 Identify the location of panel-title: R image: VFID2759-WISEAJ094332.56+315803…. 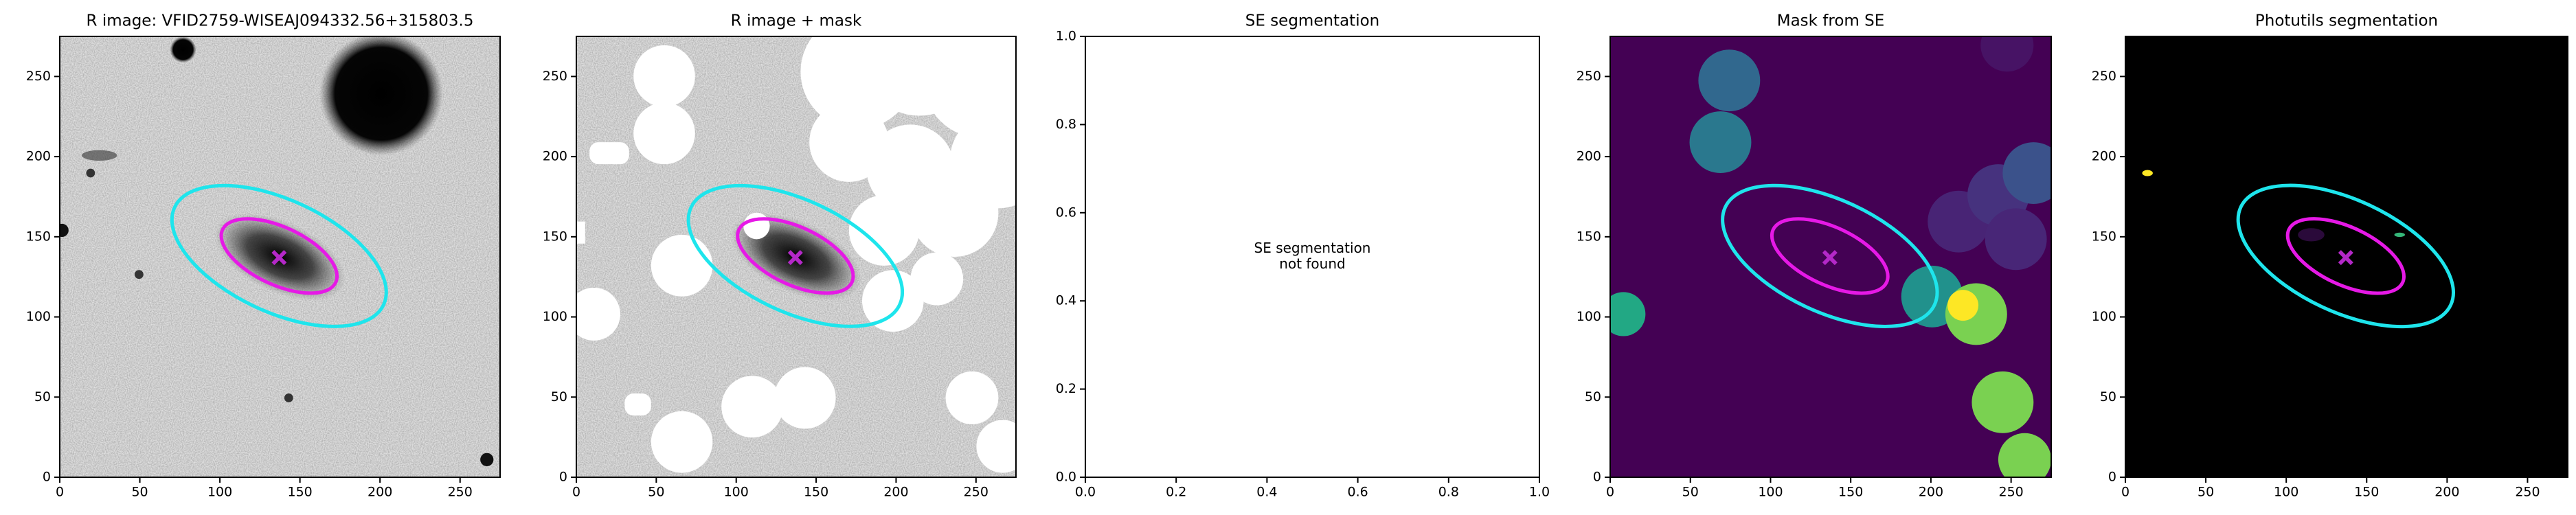
(280, 21).